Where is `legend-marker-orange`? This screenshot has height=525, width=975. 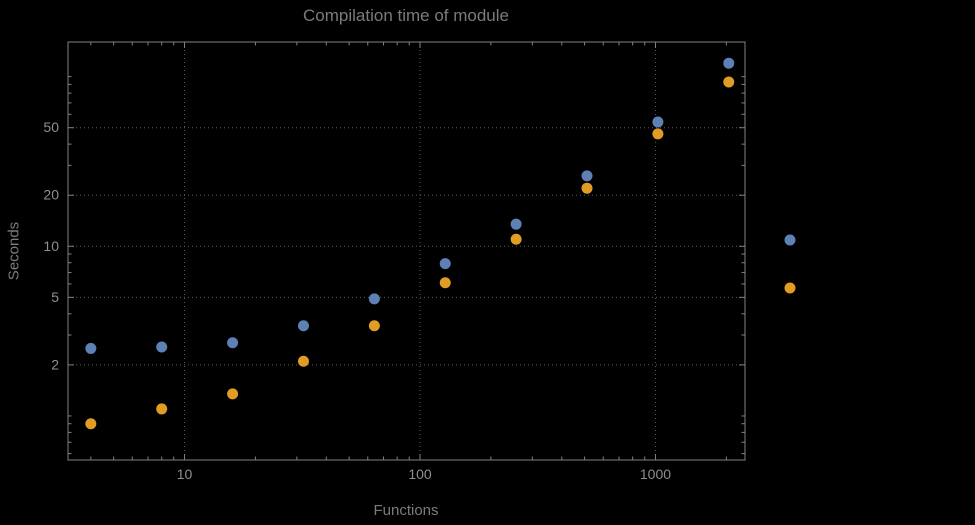
legend-marker-orange is located at coordinates (790, 288).